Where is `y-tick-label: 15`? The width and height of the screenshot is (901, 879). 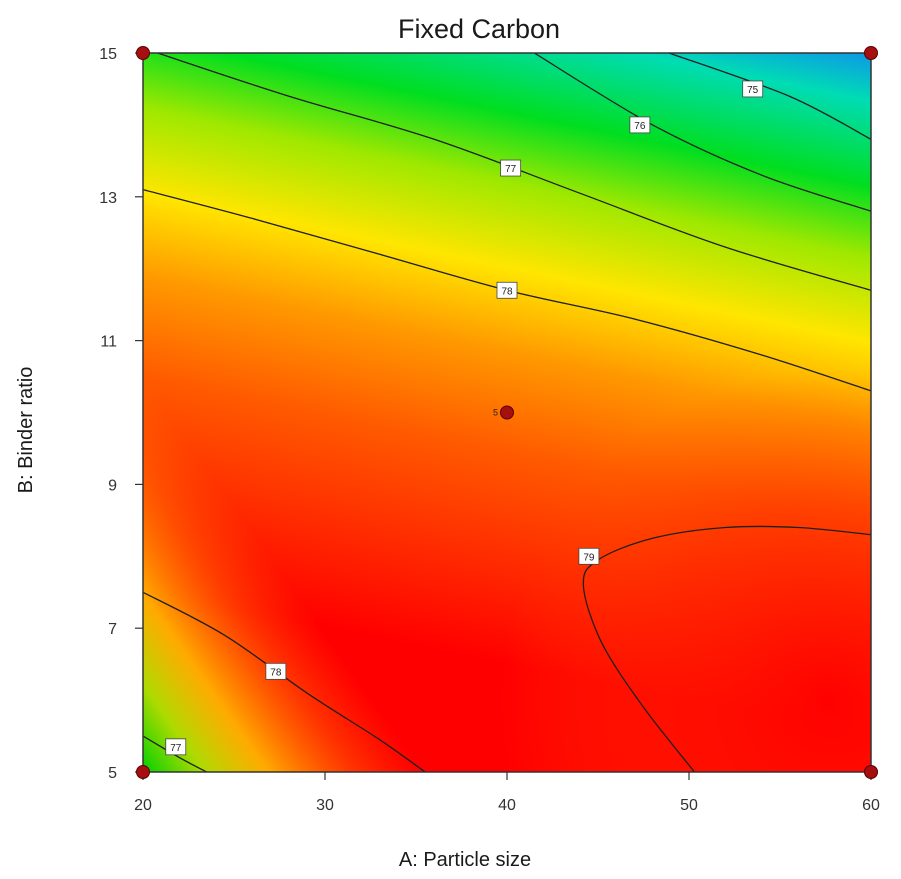
y-tick-label: 15 is located at coordinates (108, 54).